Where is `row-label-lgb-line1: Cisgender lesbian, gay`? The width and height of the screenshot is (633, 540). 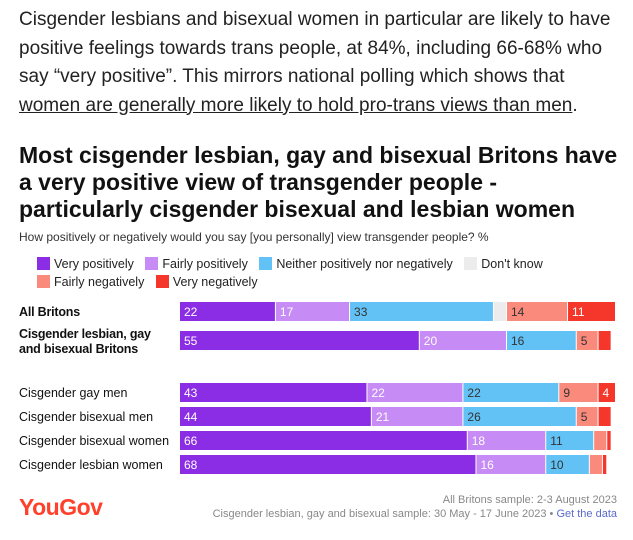 row-label-lgb-line1: Cisgender lesbian, gay is located at coordinates (85, 334).